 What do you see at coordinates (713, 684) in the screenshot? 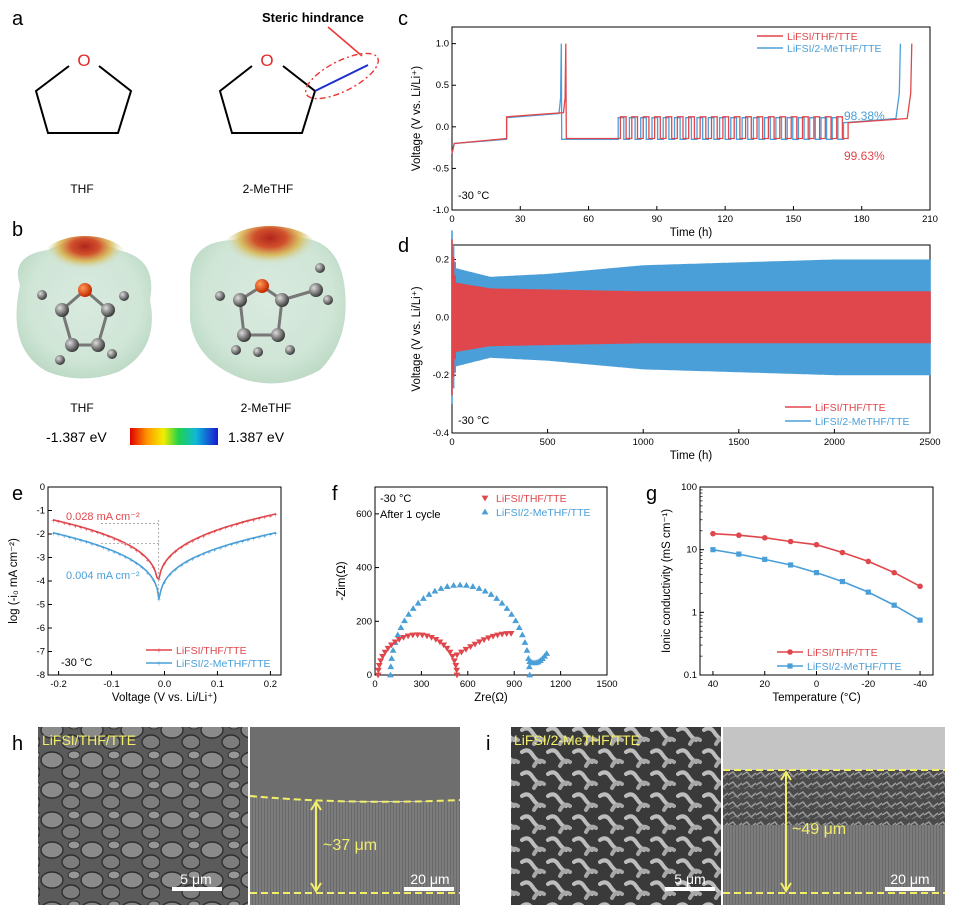
I see `x-tick-label: 40` at bounding box center [713, 684].